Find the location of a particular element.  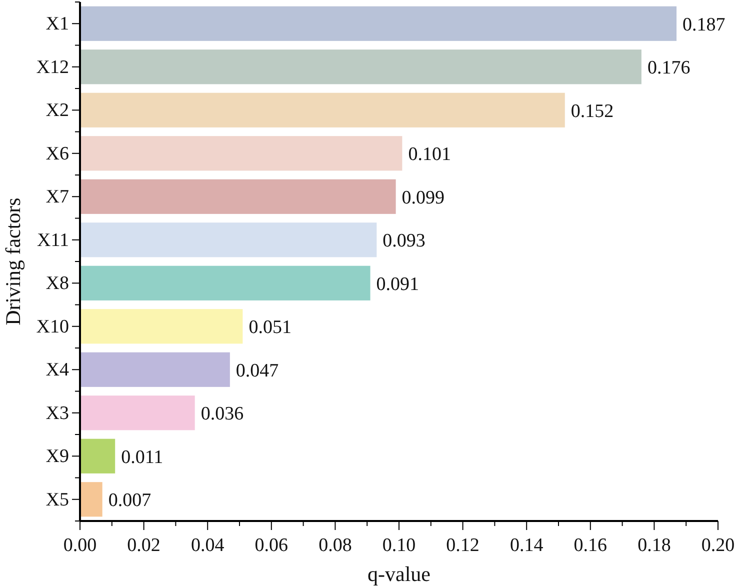

y-tick-label: X6 is located at coordinates (57, 153).